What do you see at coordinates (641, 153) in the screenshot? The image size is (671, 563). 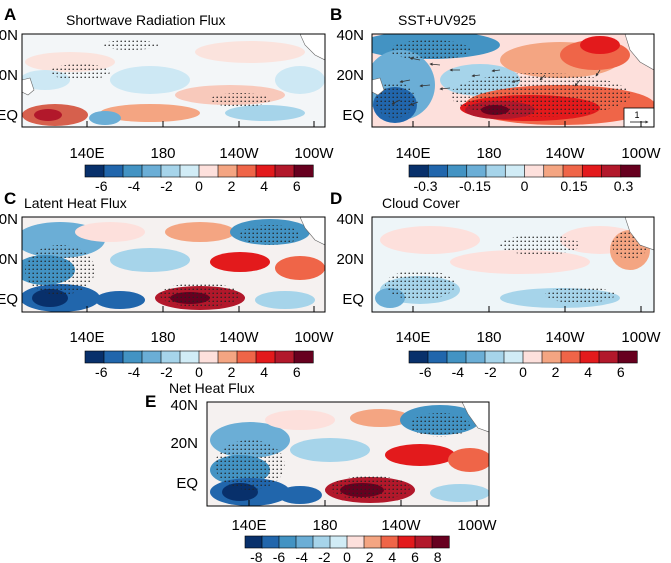 I see `xtick-label-b-4: 100W` at bounding box center [641, 153].